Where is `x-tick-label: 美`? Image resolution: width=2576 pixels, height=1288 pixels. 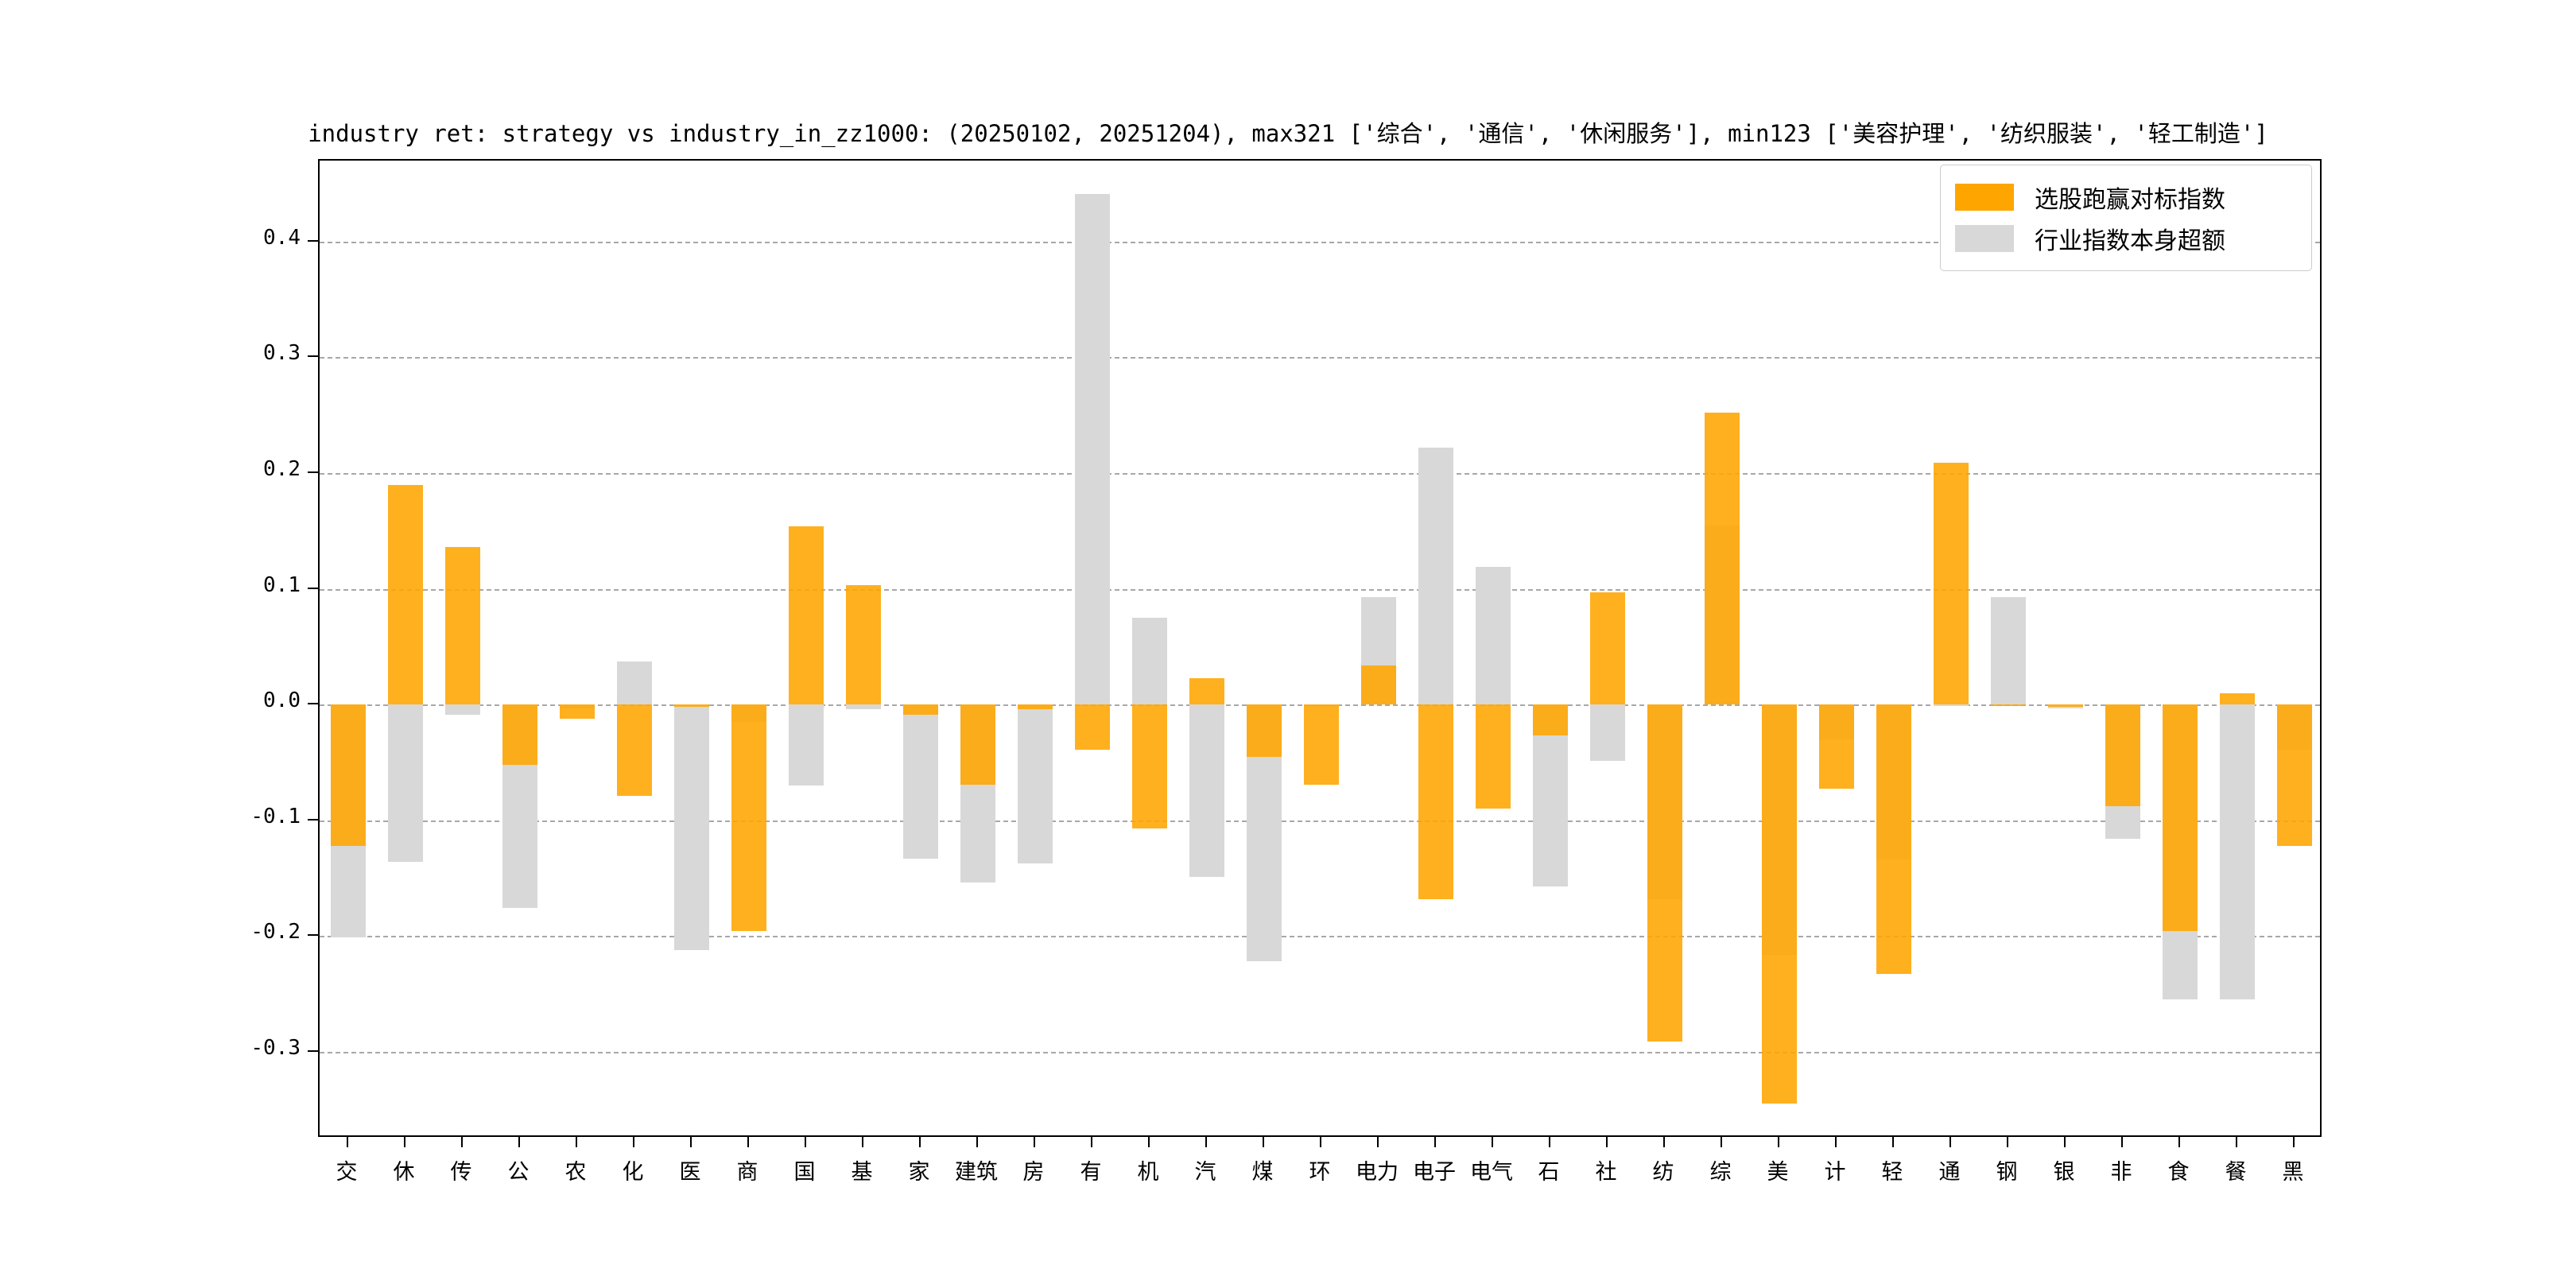 x-tick-label: 美 is located at coordinates (1778, 1172).